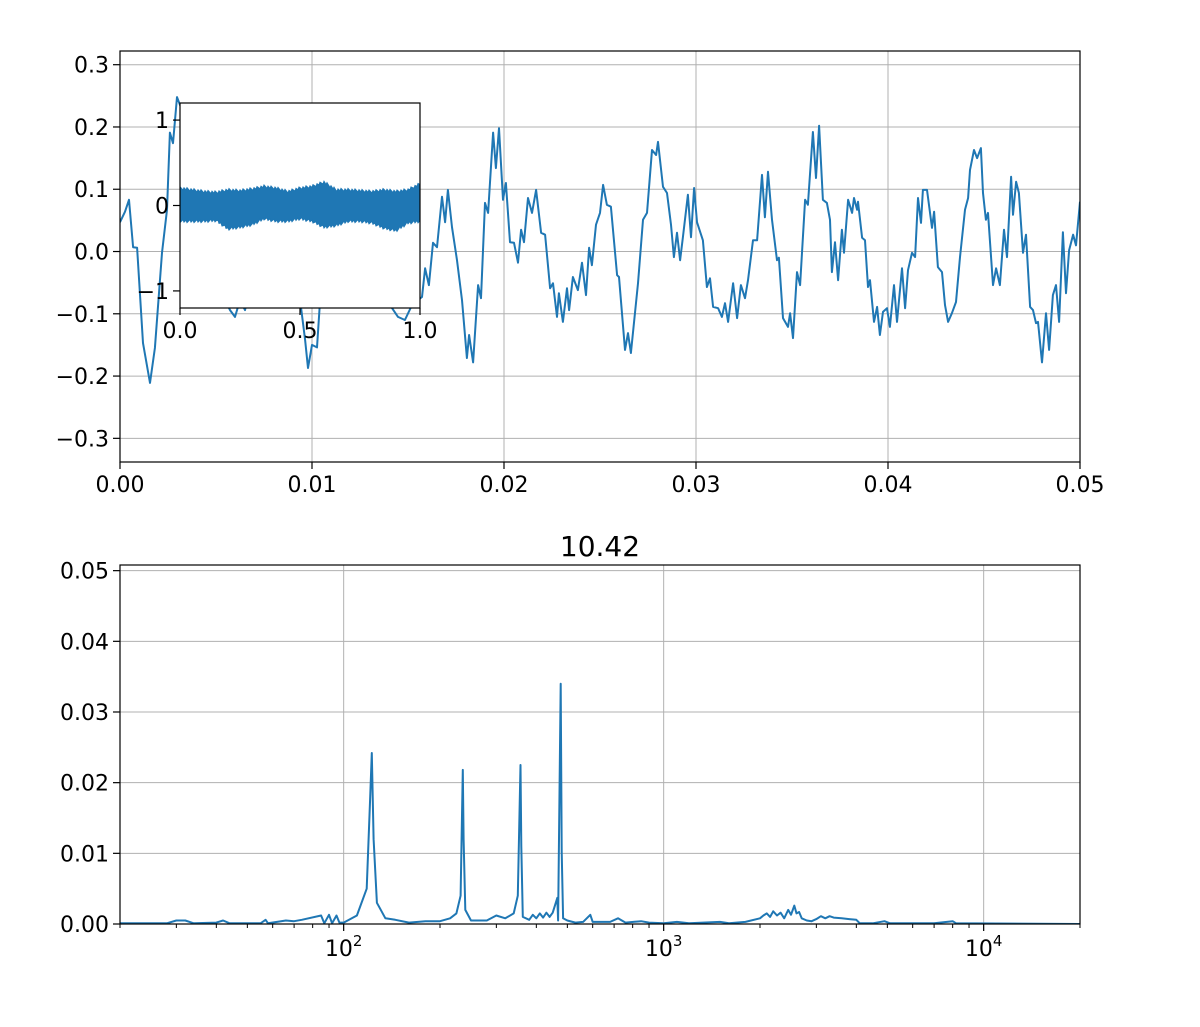 Image resolution: width=1200 pixels, height=1027 pixels. Describe the element at coordinates (678, 941) in the screenshot. I see `tick-exponent: 3` at that location.